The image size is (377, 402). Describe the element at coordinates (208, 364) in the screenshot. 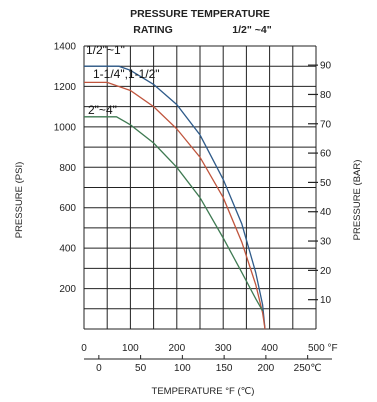

I see `x-axis-celsius-ticks: 0 50 100 150 200 250℃` at that location.